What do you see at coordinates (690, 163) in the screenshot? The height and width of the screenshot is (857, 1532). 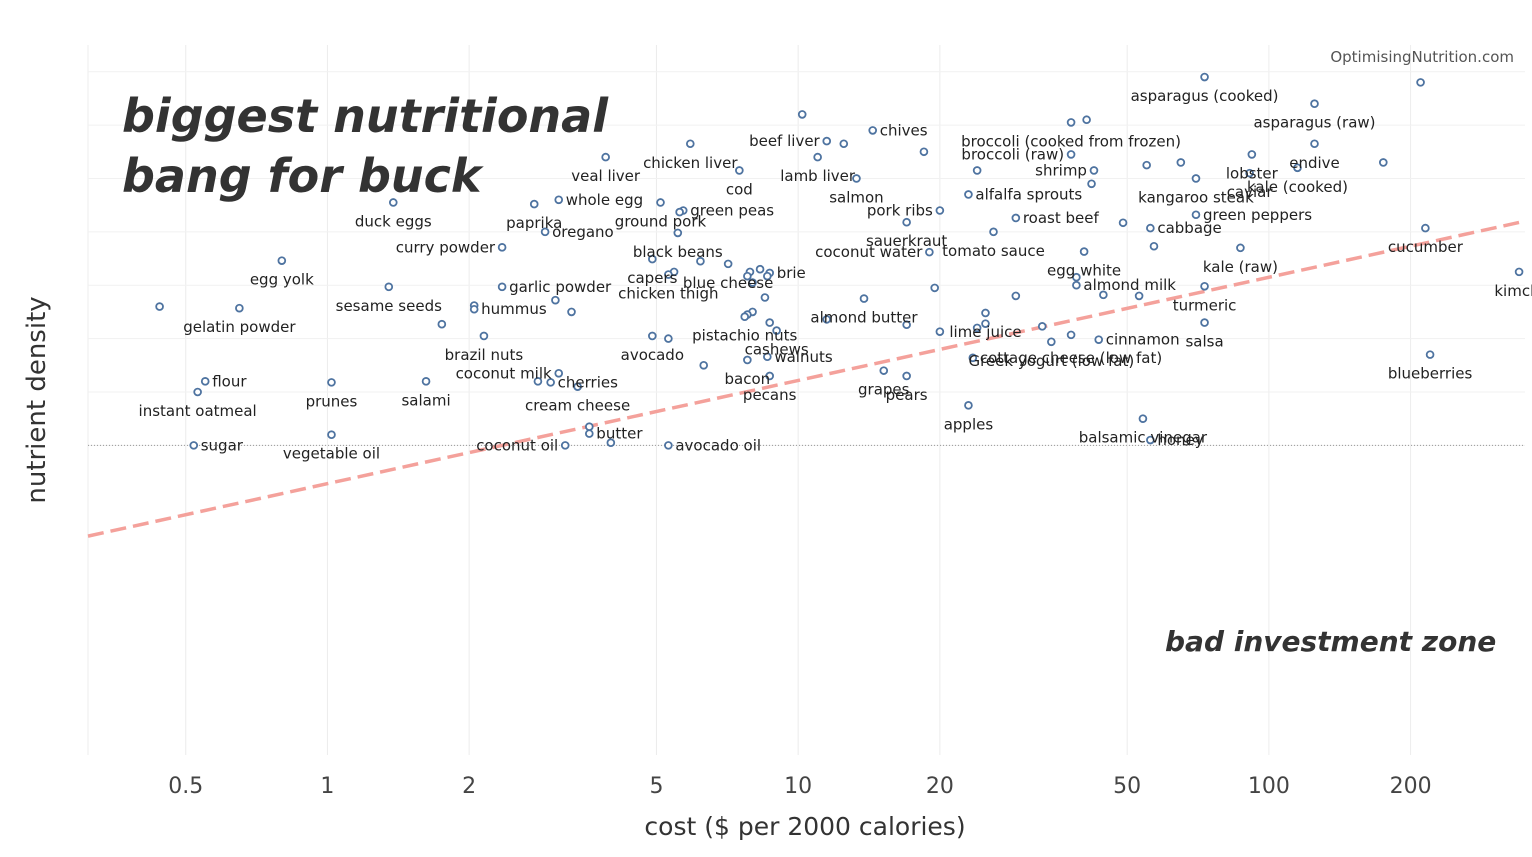 I see `point-label: chicken liver` at bounding box center [690, 163].